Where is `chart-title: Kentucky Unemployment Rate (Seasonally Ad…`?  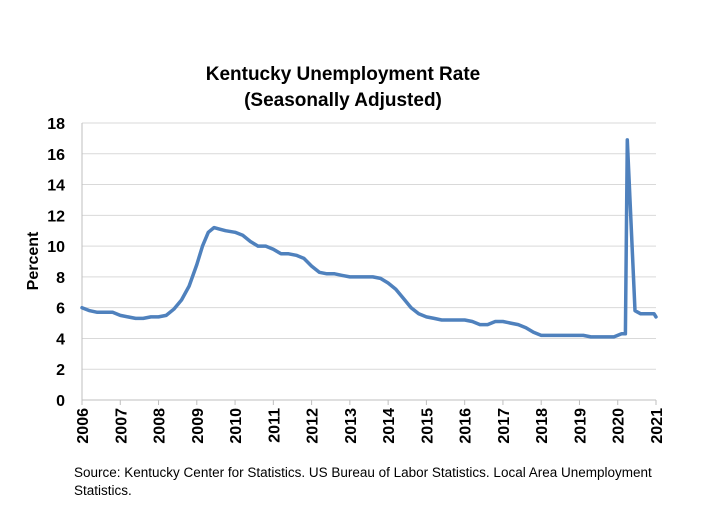
chart-title: Kentucky Unemployment Rate (Seasonally Ad… is located at coordinates (343, 87).